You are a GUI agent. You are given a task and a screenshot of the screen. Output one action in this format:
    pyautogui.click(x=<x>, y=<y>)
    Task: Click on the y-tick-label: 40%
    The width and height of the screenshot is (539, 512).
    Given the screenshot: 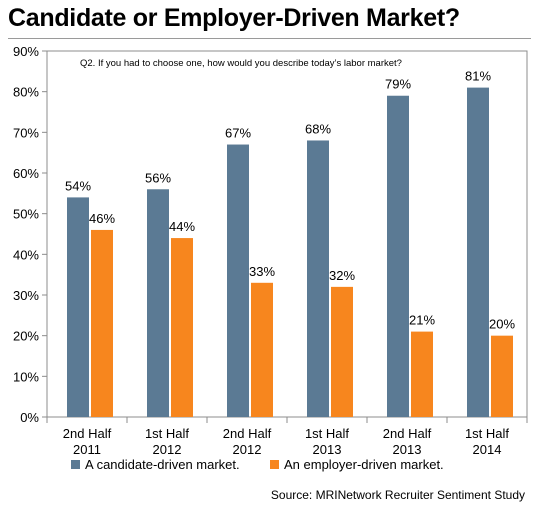 What is the action you would take?
    pyautogui.click(x=26, y=254)
    